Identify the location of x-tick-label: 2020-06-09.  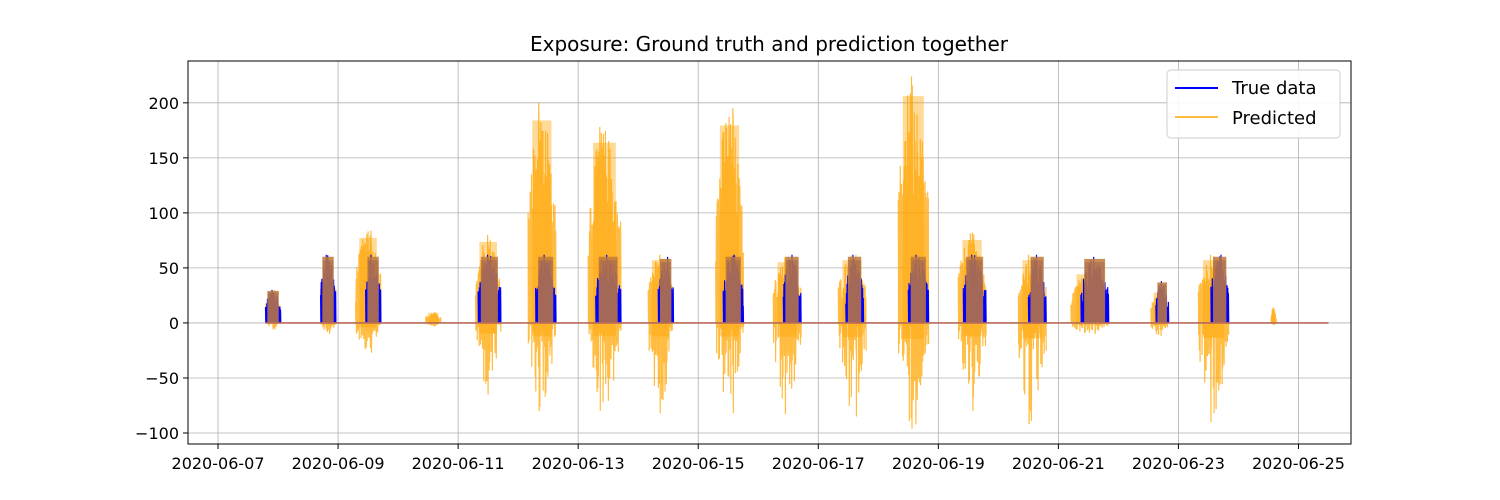
(338, 463).